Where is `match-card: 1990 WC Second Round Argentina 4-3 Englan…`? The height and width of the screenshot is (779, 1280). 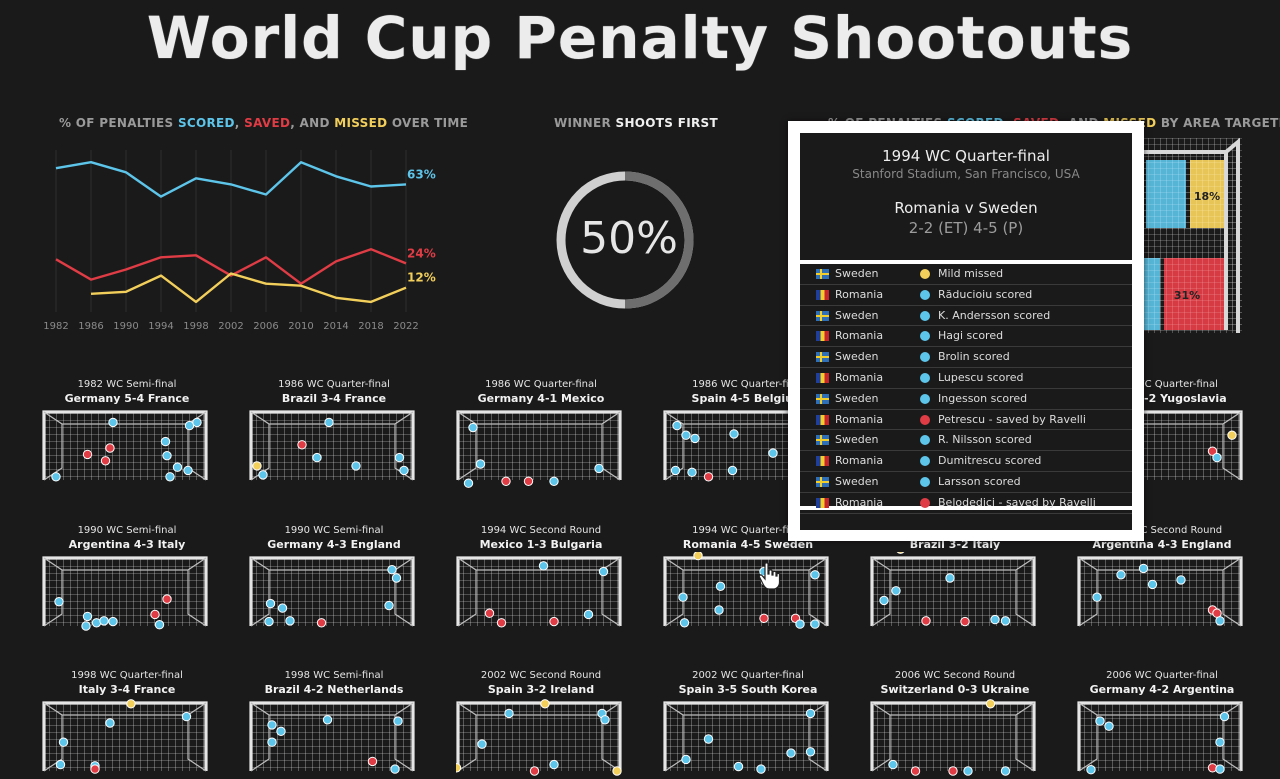
match-card: 1990 WC Second Round Argentina 4-3 Englan… is located at coordinates (1162, 579).